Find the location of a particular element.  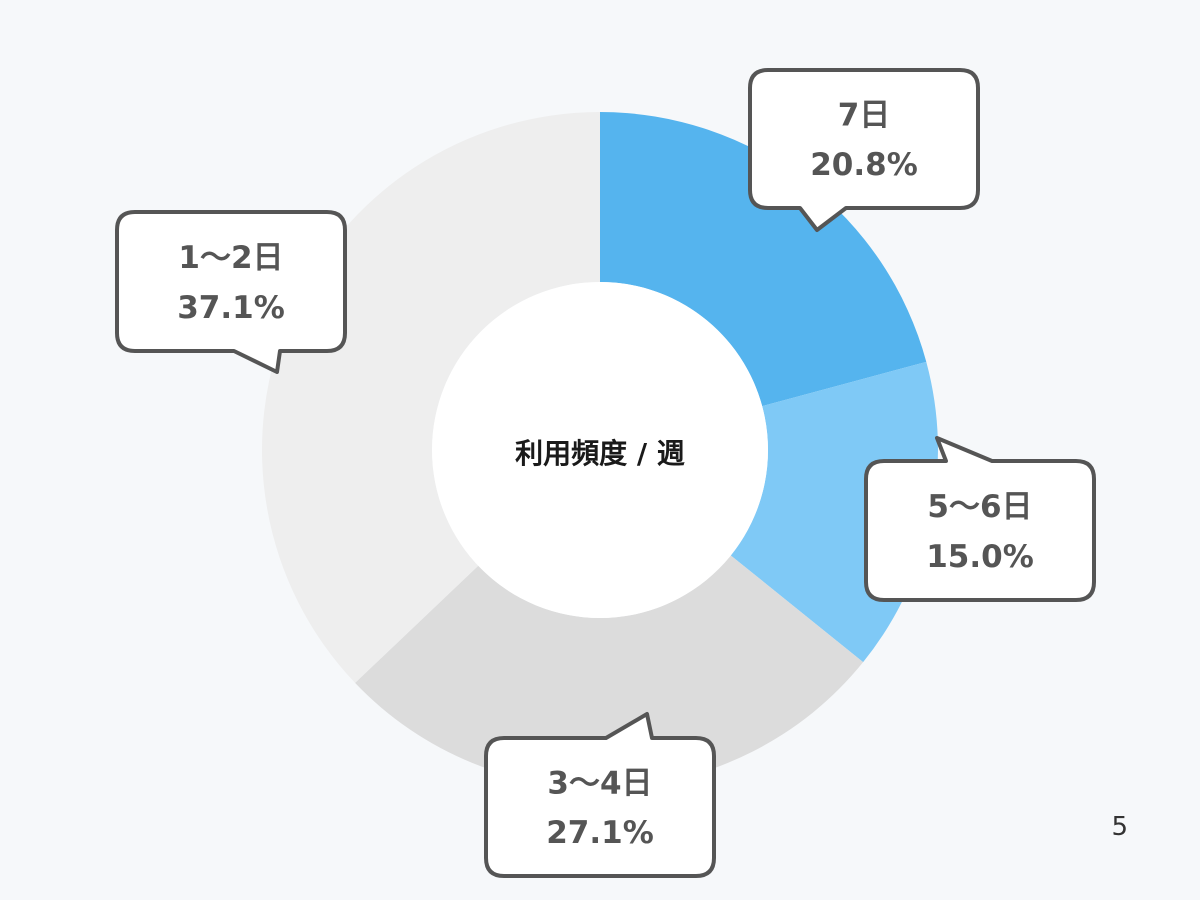

page-number: 5 is located at coordinates (1119, 827).